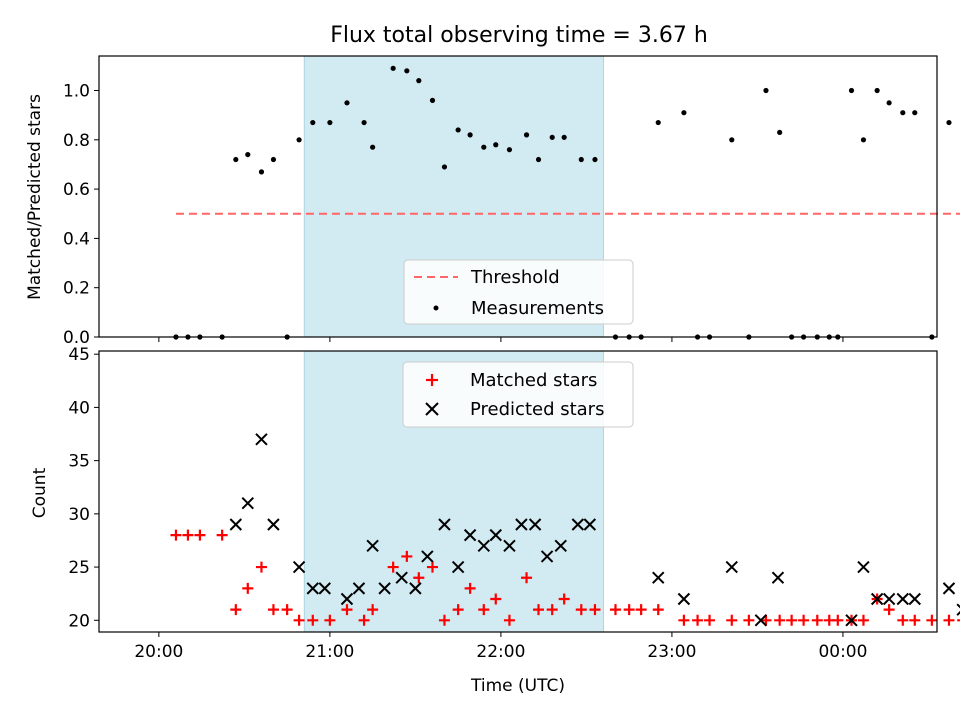  I want to click on legend-predicted: Predicted stars, so click(537, 409).